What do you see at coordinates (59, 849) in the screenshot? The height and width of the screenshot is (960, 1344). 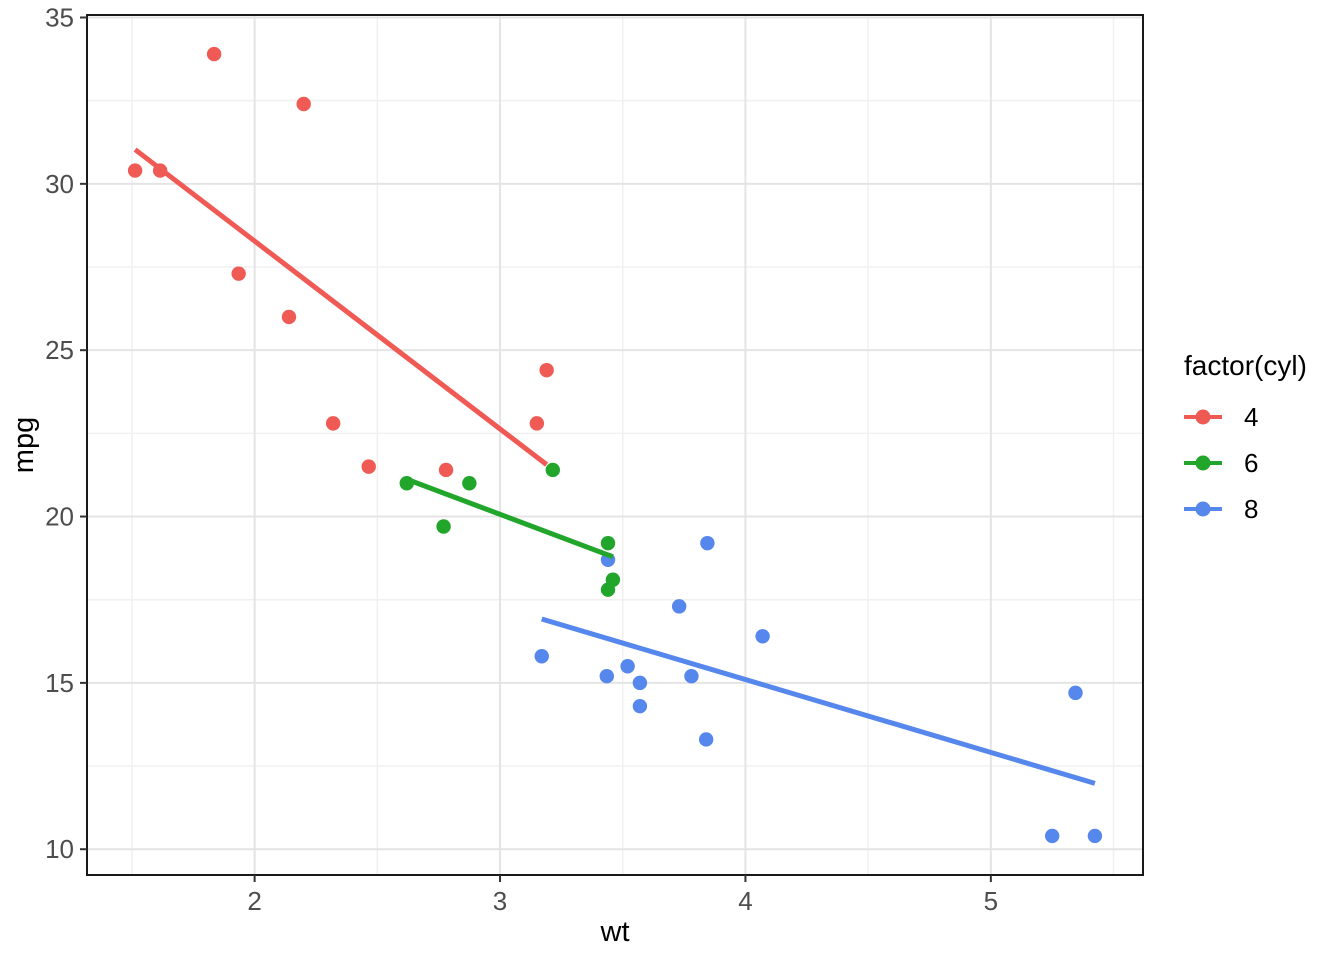 I see `y-tick-label: 10` at bounding box center [59, 849].